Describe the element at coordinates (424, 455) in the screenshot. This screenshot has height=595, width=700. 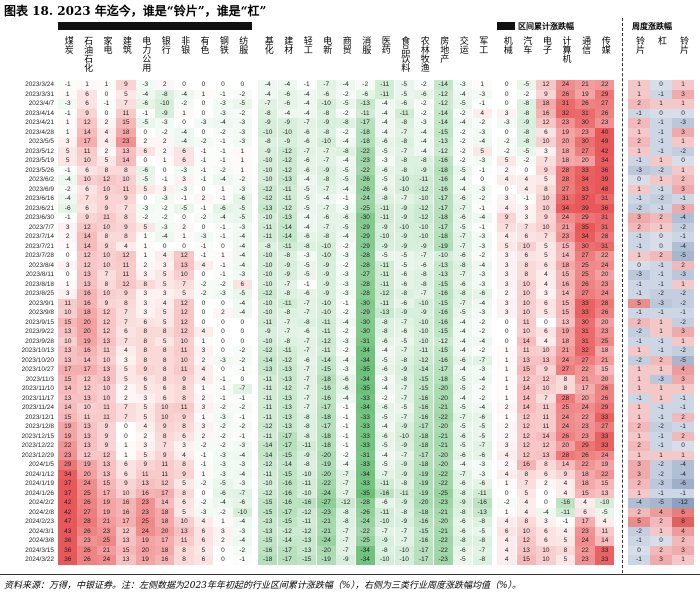
I see `cell: -17` at that location.